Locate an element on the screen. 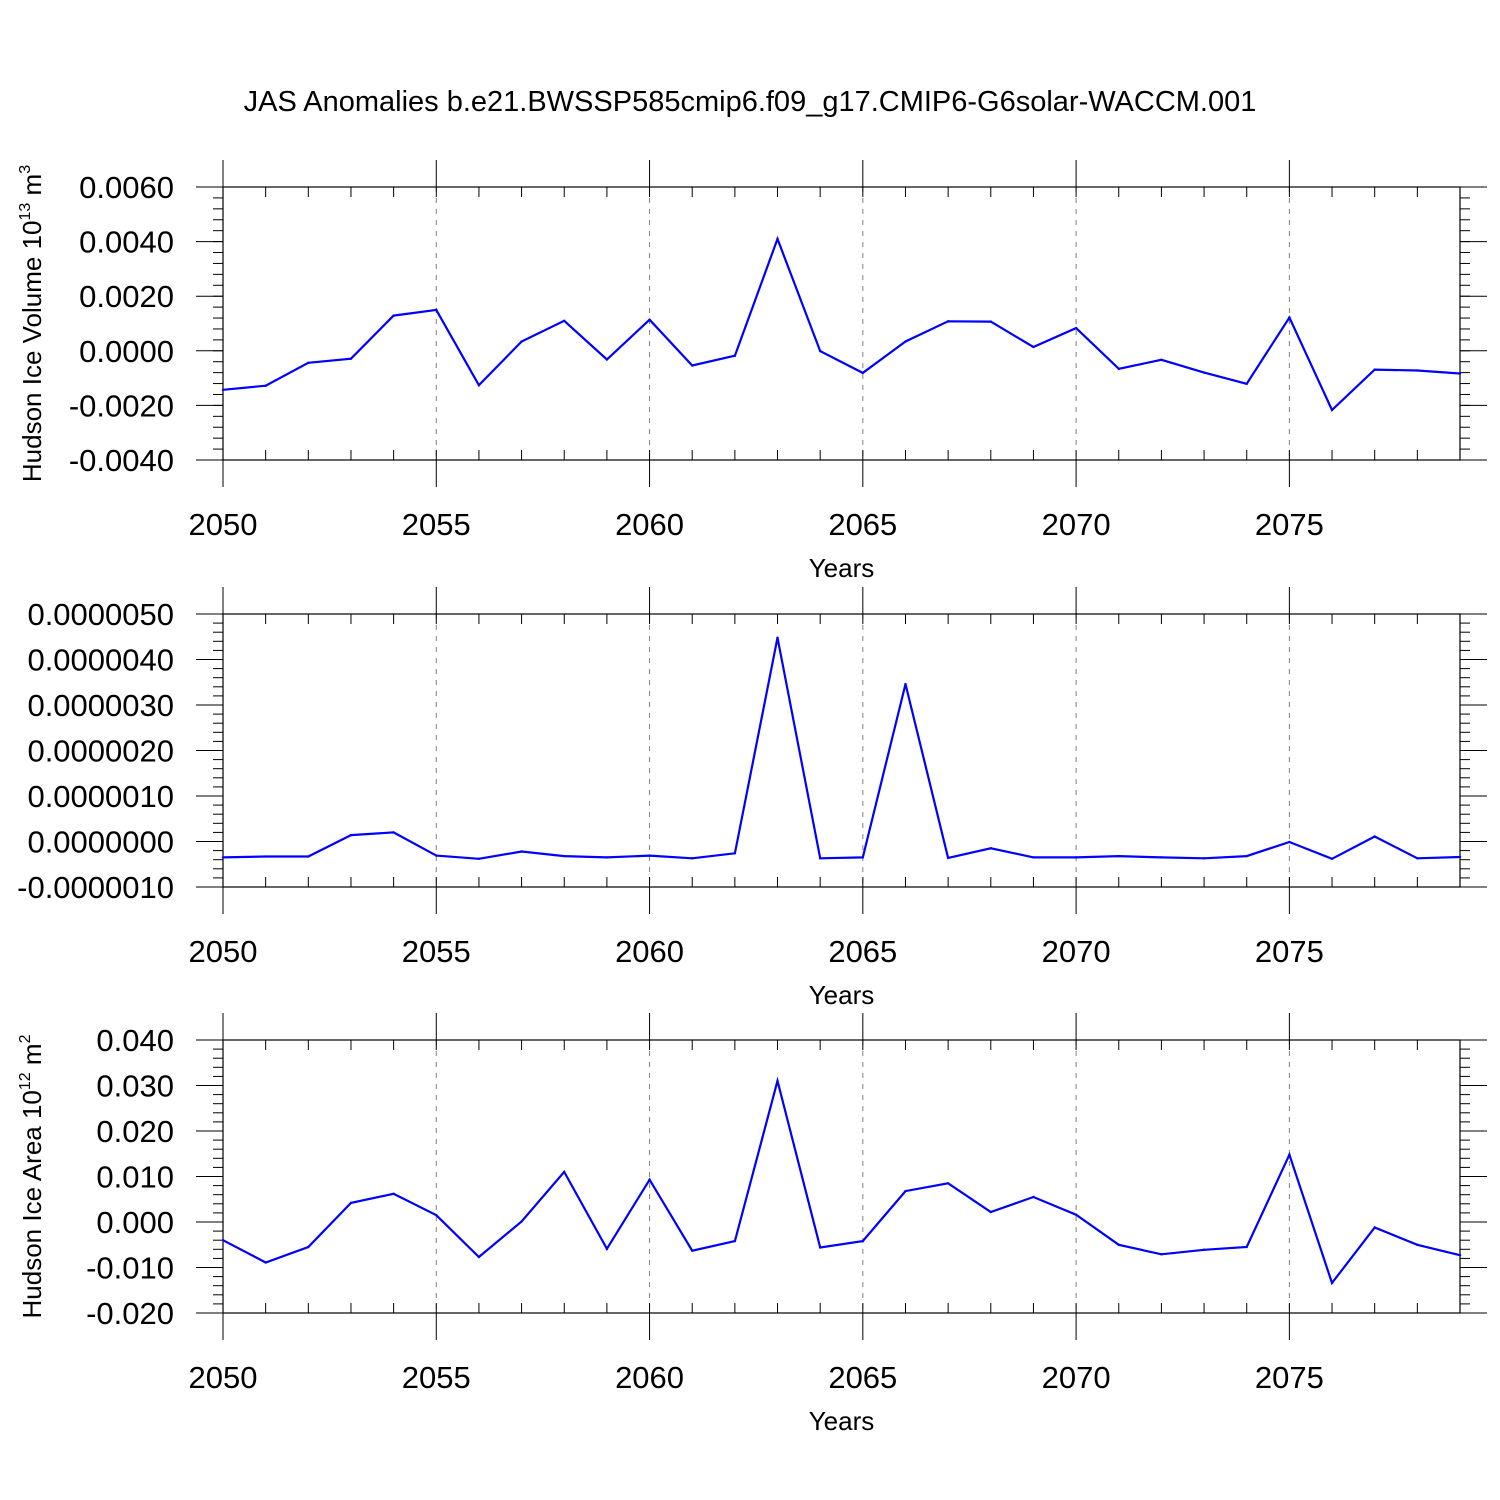  y-tick-label: 0.020 is located at coordinates (135, 1131).